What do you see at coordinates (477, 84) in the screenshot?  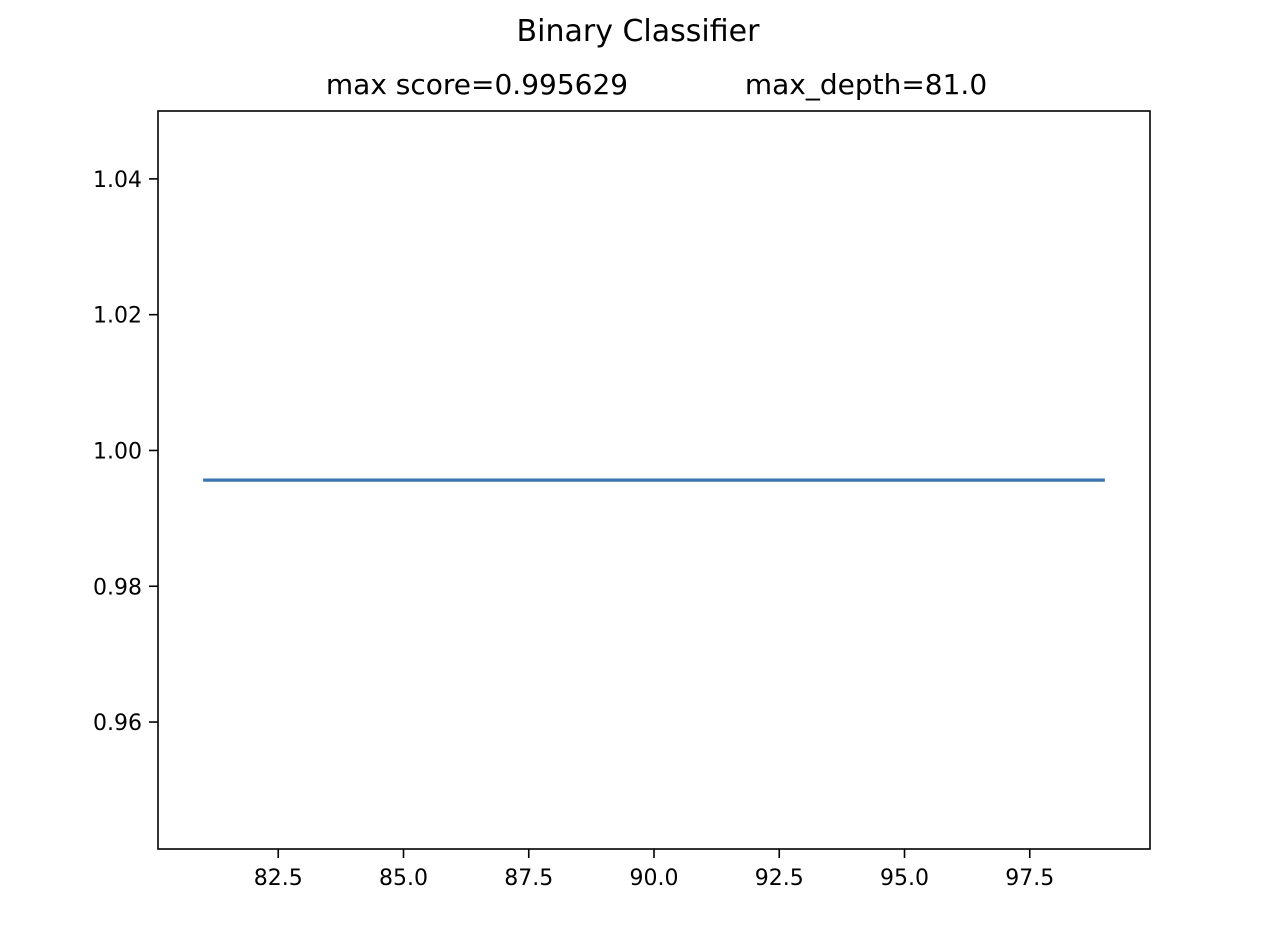 I see `chart-subtitle-score: max score=0.995629` at bounding box center [477, 84].